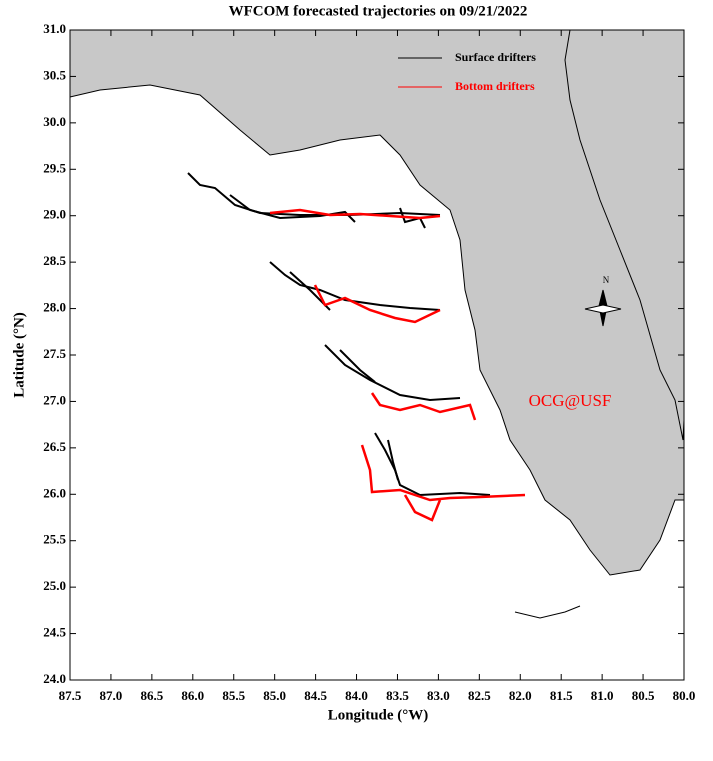 This screenshot has width=713, height=761. I want to click on x-tick-label: 81.5, so click(561, 695).